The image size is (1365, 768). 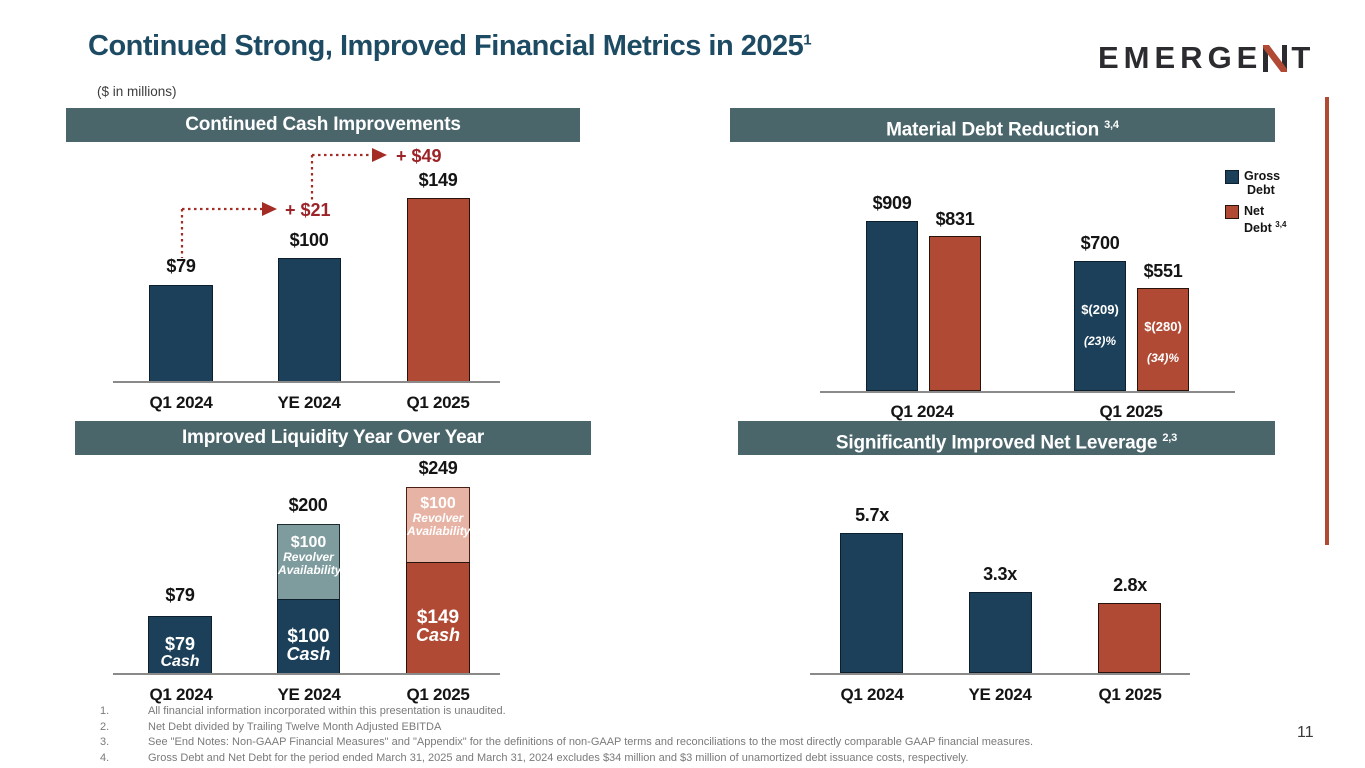 What do you see at coordinates (308, 557) in the screenshot?
I see `liquidity-ye-2024-revolver-line1: Revolver` at bounding box center [308, 557].